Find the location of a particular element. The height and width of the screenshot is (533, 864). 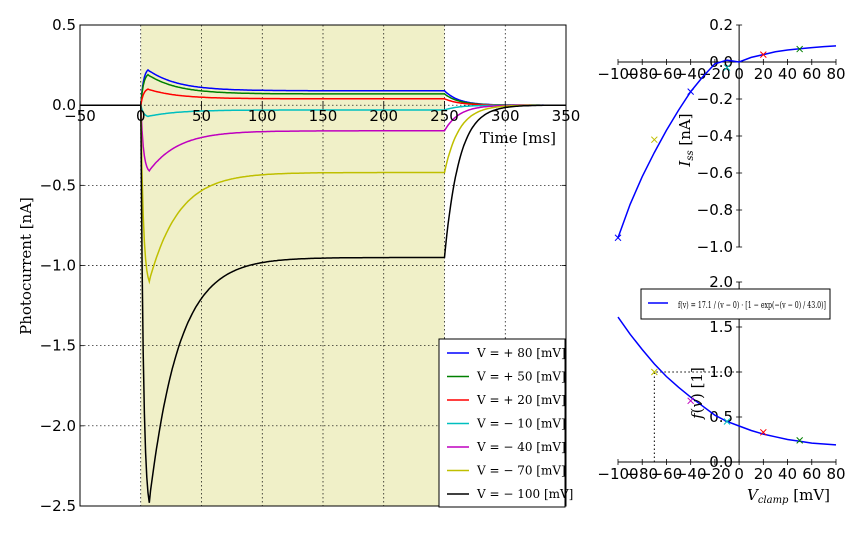

fv-y-tick-label: 0.0 is located at coordinates (721, 462).